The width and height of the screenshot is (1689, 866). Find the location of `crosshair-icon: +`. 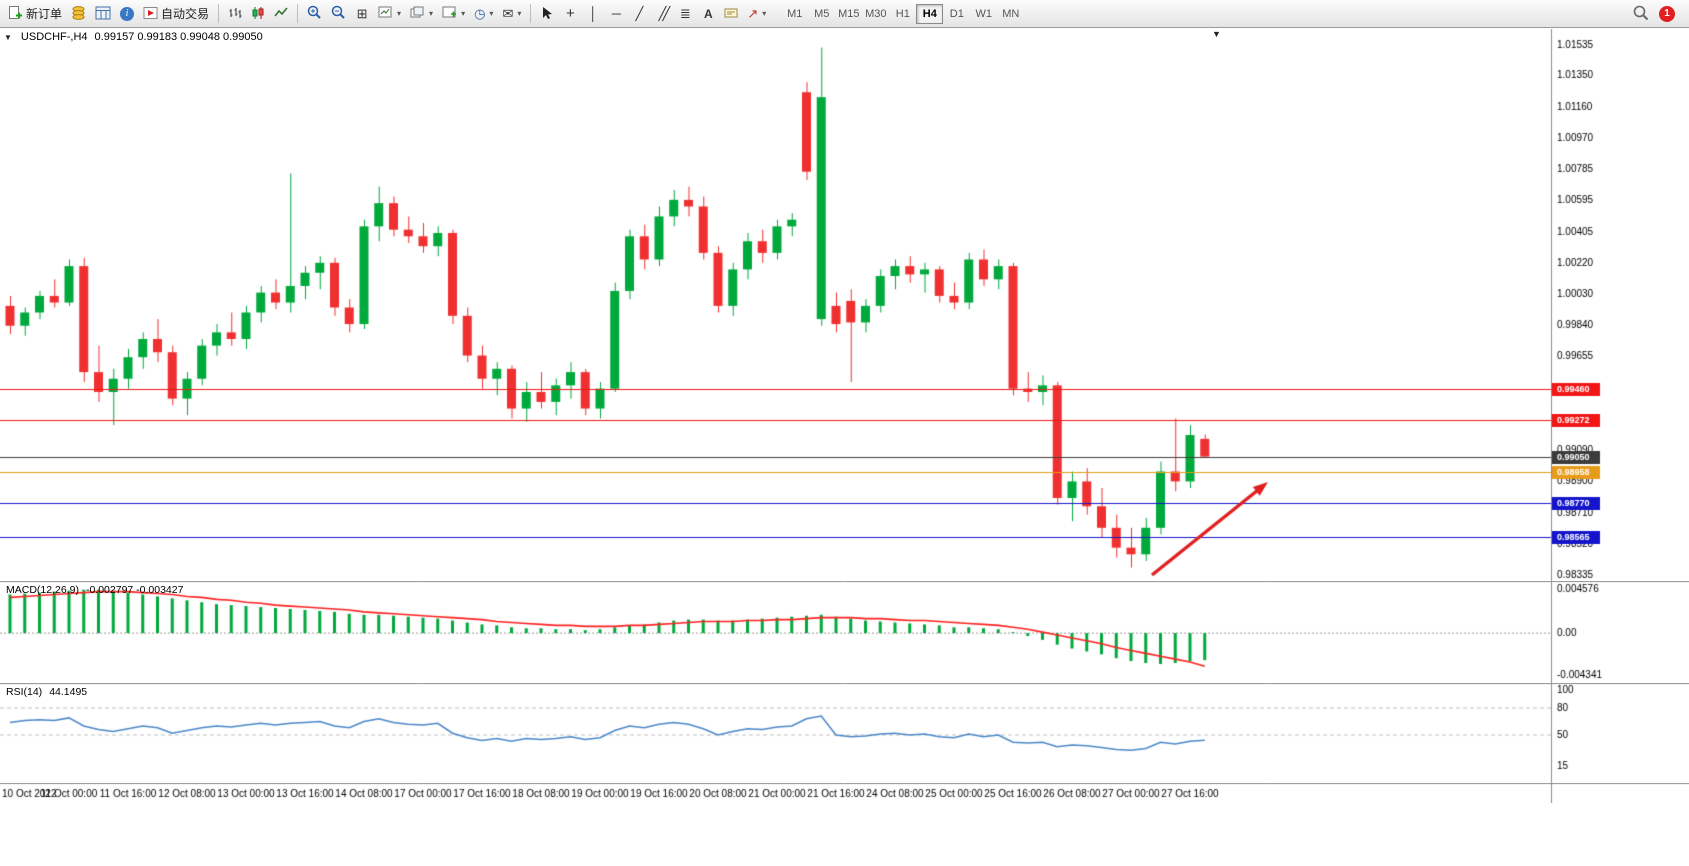

crosshair-icon: + is located at coordinates (570, 13).